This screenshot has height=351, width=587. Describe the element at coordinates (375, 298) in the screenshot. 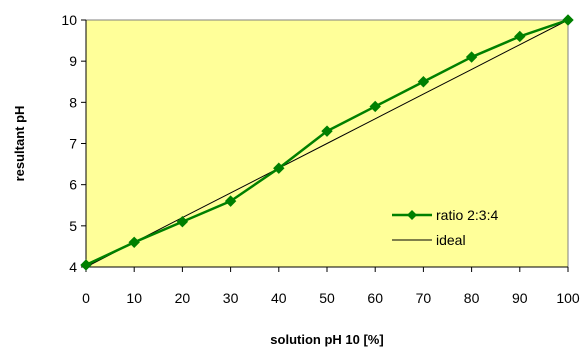

I see `x-tick-label: 60` at that location.